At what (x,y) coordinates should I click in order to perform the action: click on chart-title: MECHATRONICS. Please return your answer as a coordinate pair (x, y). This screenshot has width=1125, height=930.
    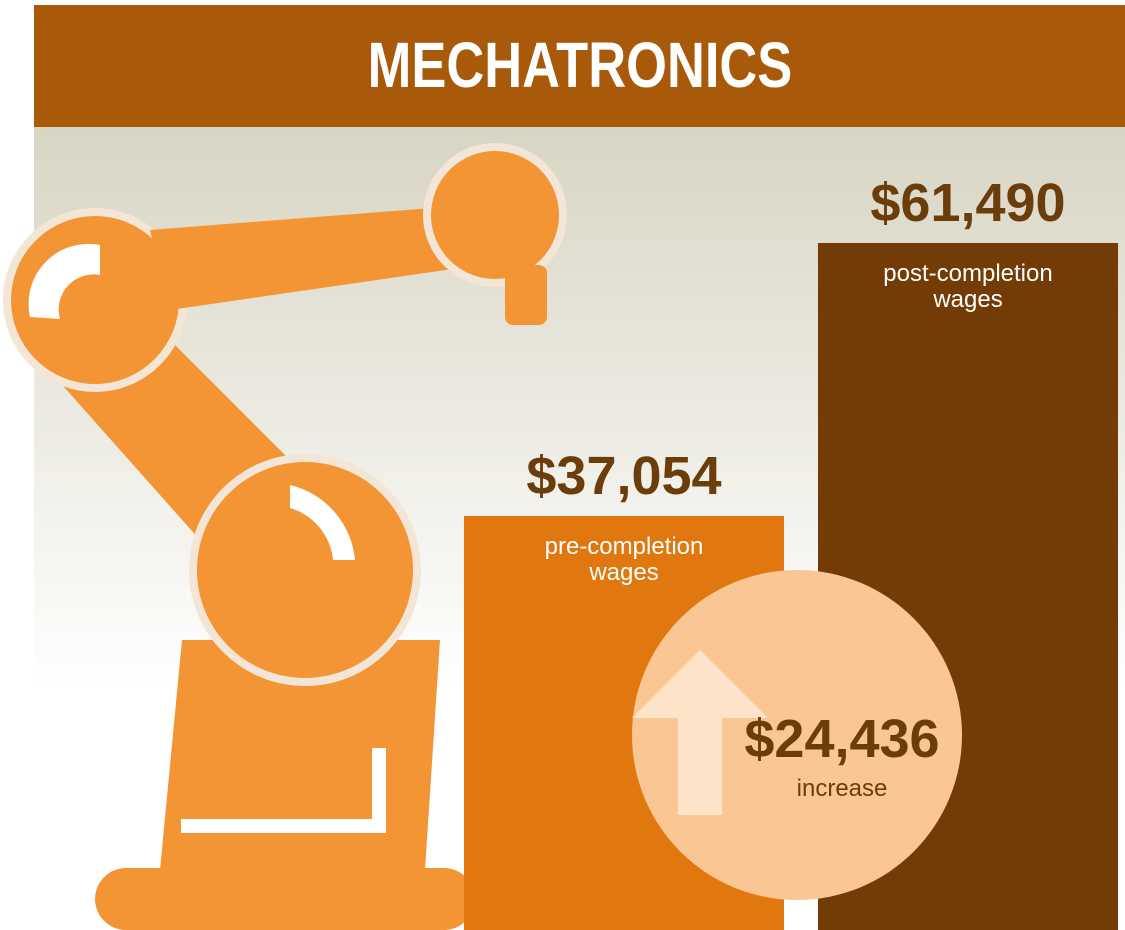
    Looking at the image, I should click on (580, 65).